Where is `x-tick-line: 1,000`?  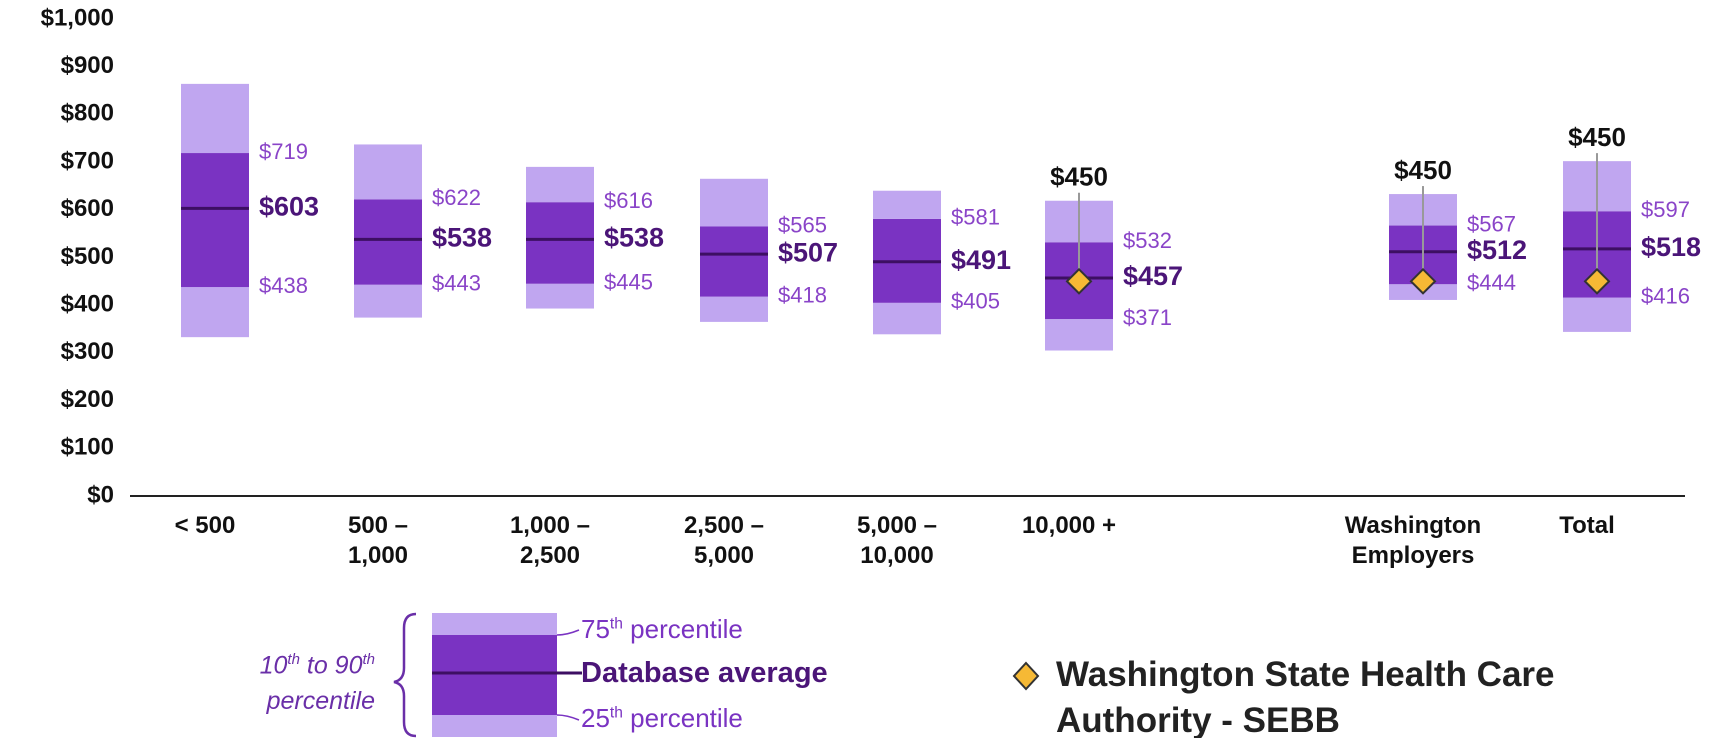
x-tick-line: 1,000 is located at coordinates (378, 555).